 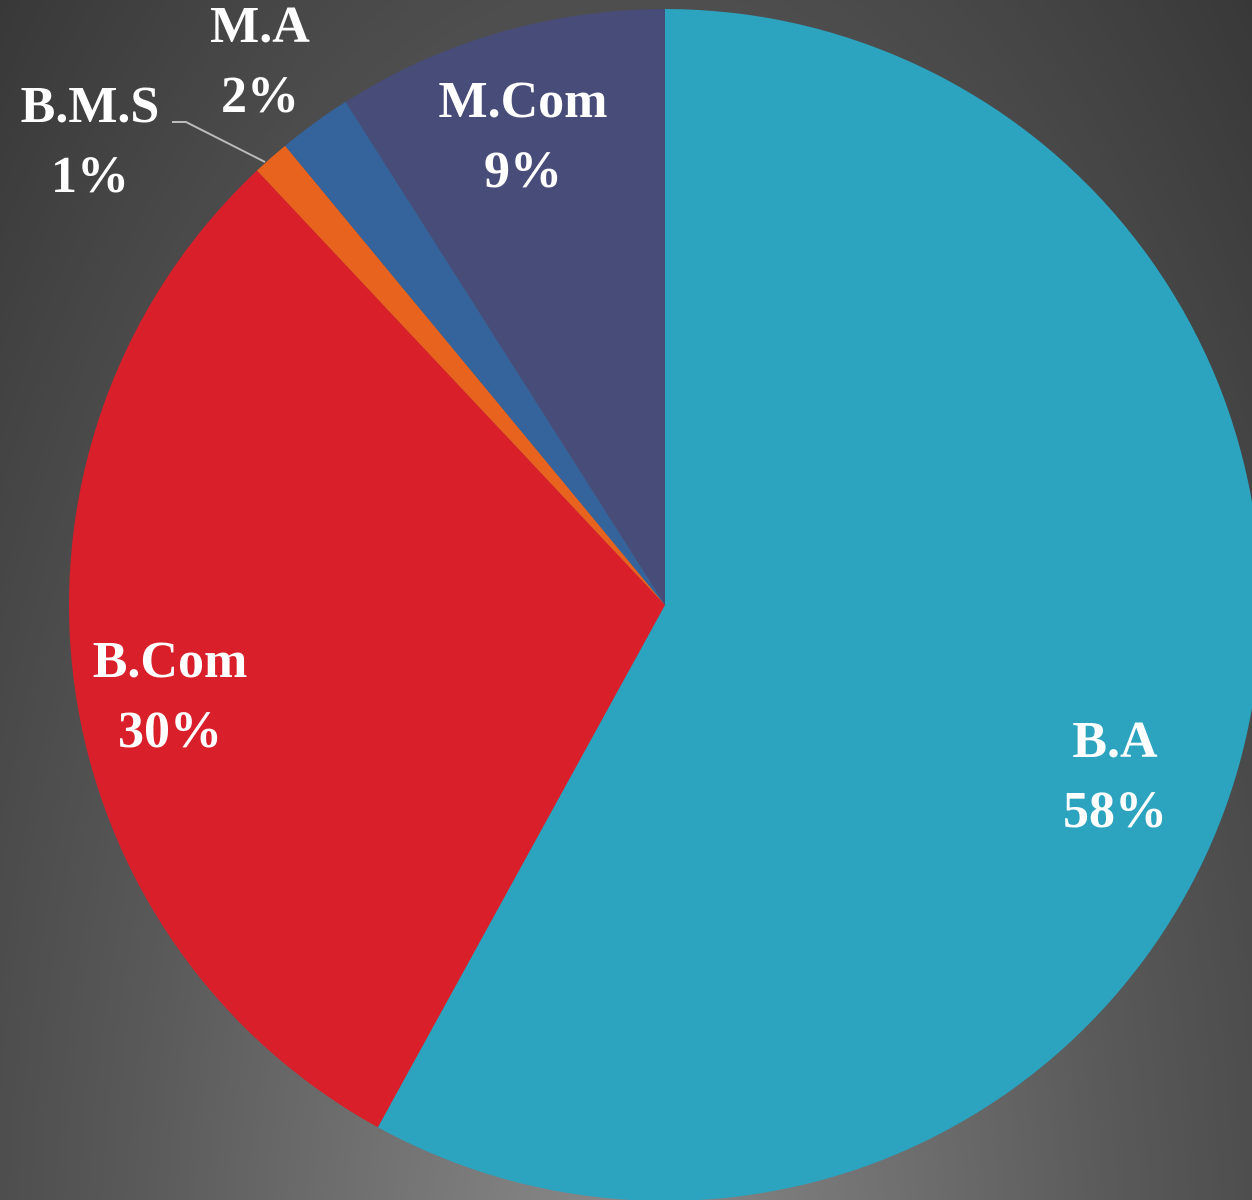 I want to click on slice-percent: 58%, so click(x=1115, y=810).